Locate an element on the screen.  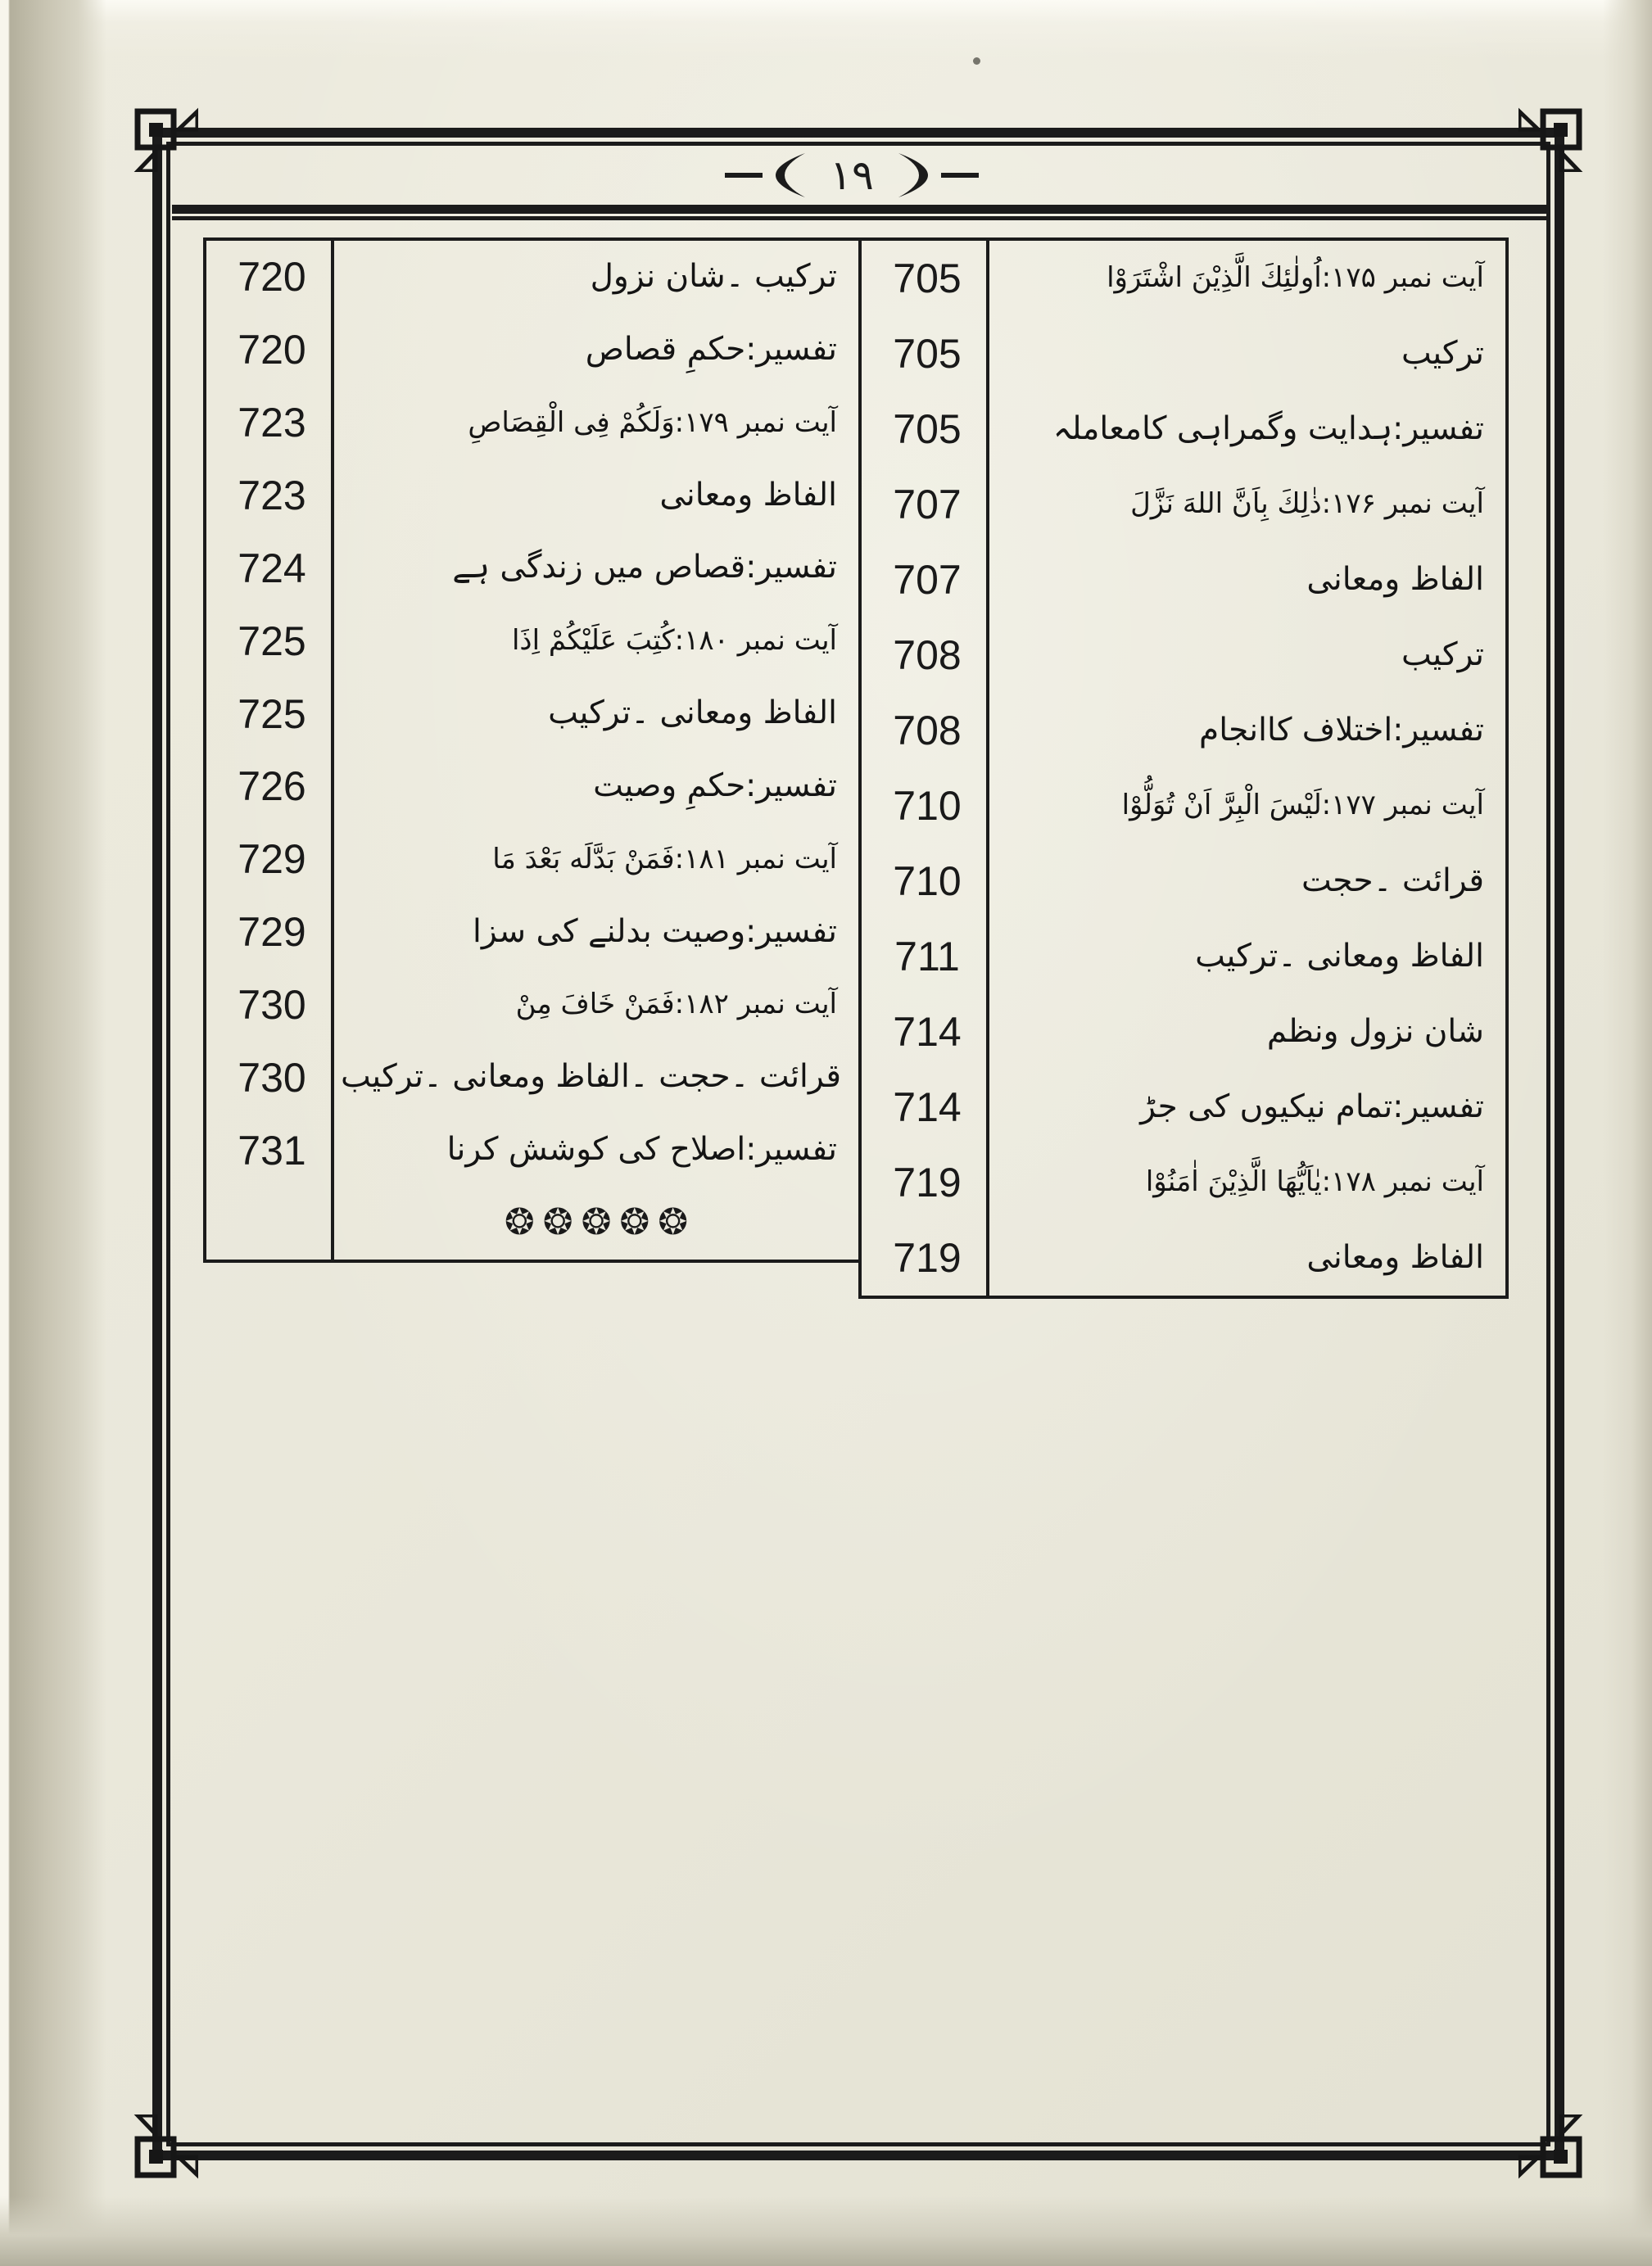
toc-row: 730 آیت نمبر ۱۸۲:فَمَنْ خَافَ مِنْ is located at coordinates (532, 1006).